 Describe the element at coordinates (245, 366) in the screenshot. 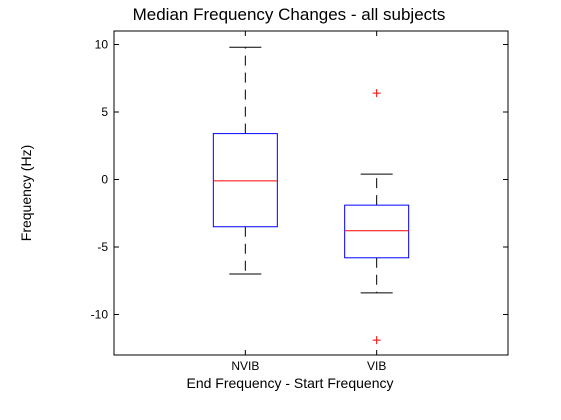

I see `x-tick-label: NVIB` at that location.